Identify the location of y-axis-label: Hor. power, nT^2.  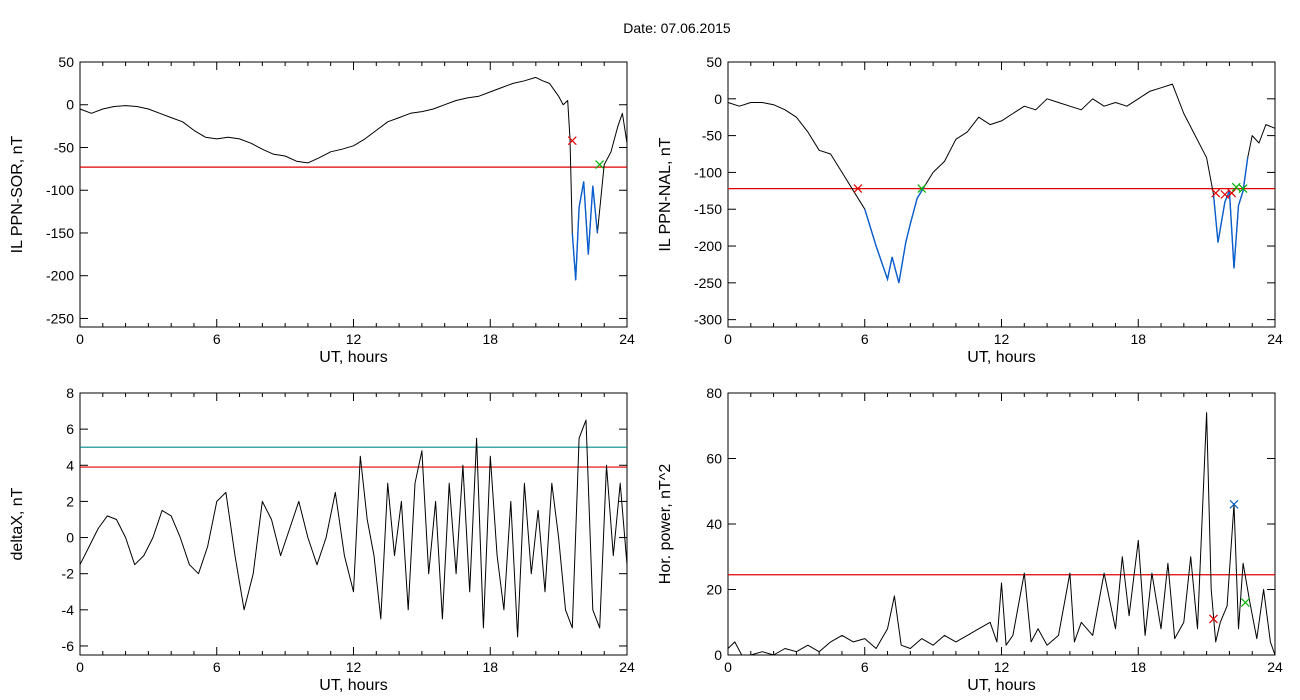
(665, 524).